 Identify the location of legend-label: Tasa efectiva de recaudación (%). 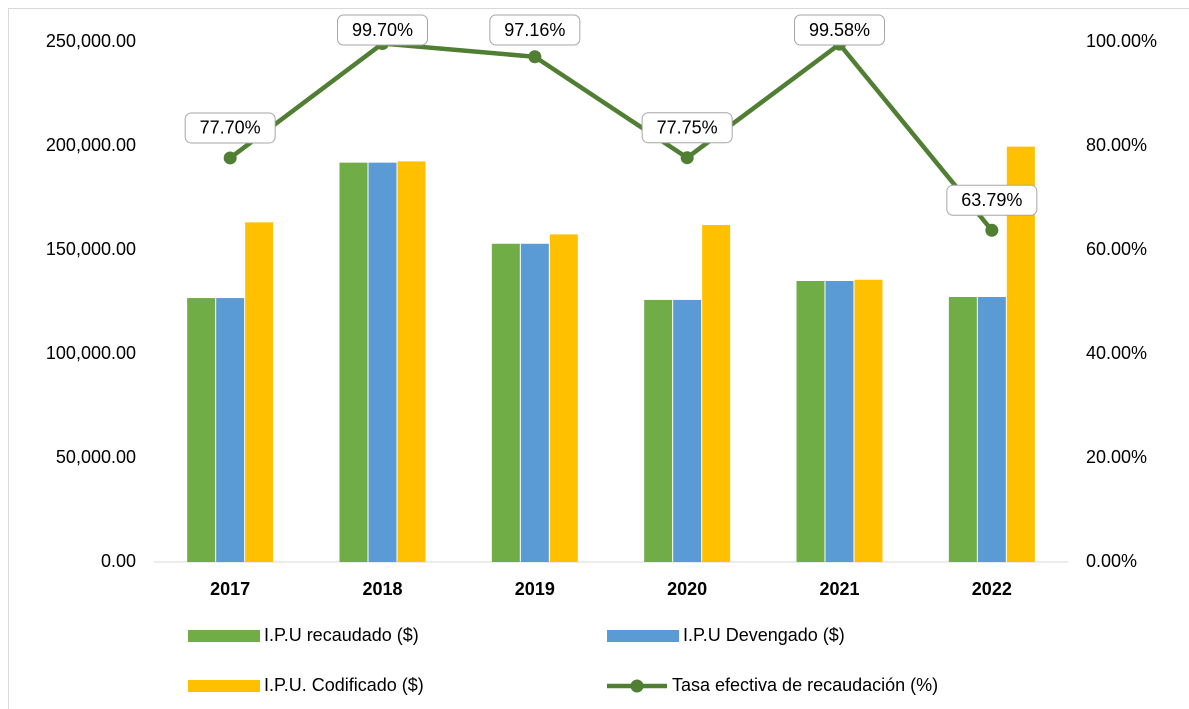
(805, 685).